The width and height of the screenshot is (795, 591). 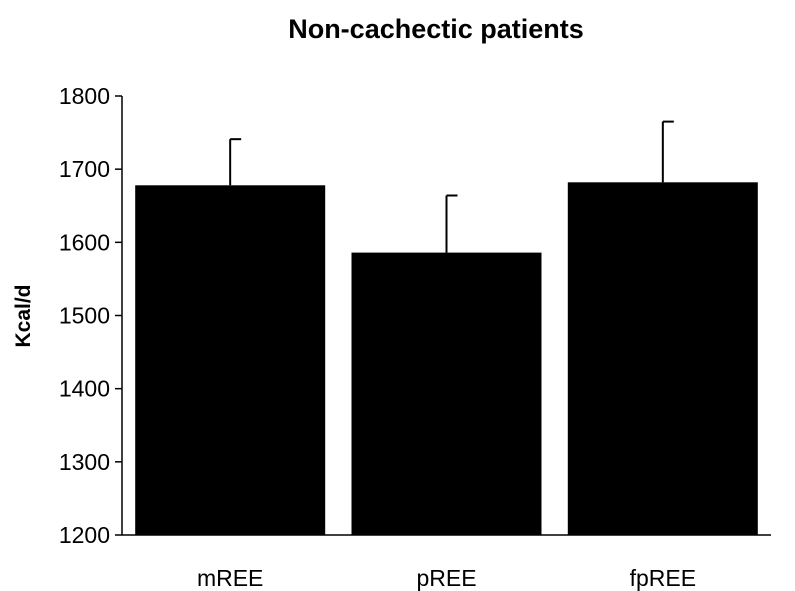 What do you see at coordinates (230, 360) in the screenshot?
I see `bar-mREE` at bounding box center [230, 360].